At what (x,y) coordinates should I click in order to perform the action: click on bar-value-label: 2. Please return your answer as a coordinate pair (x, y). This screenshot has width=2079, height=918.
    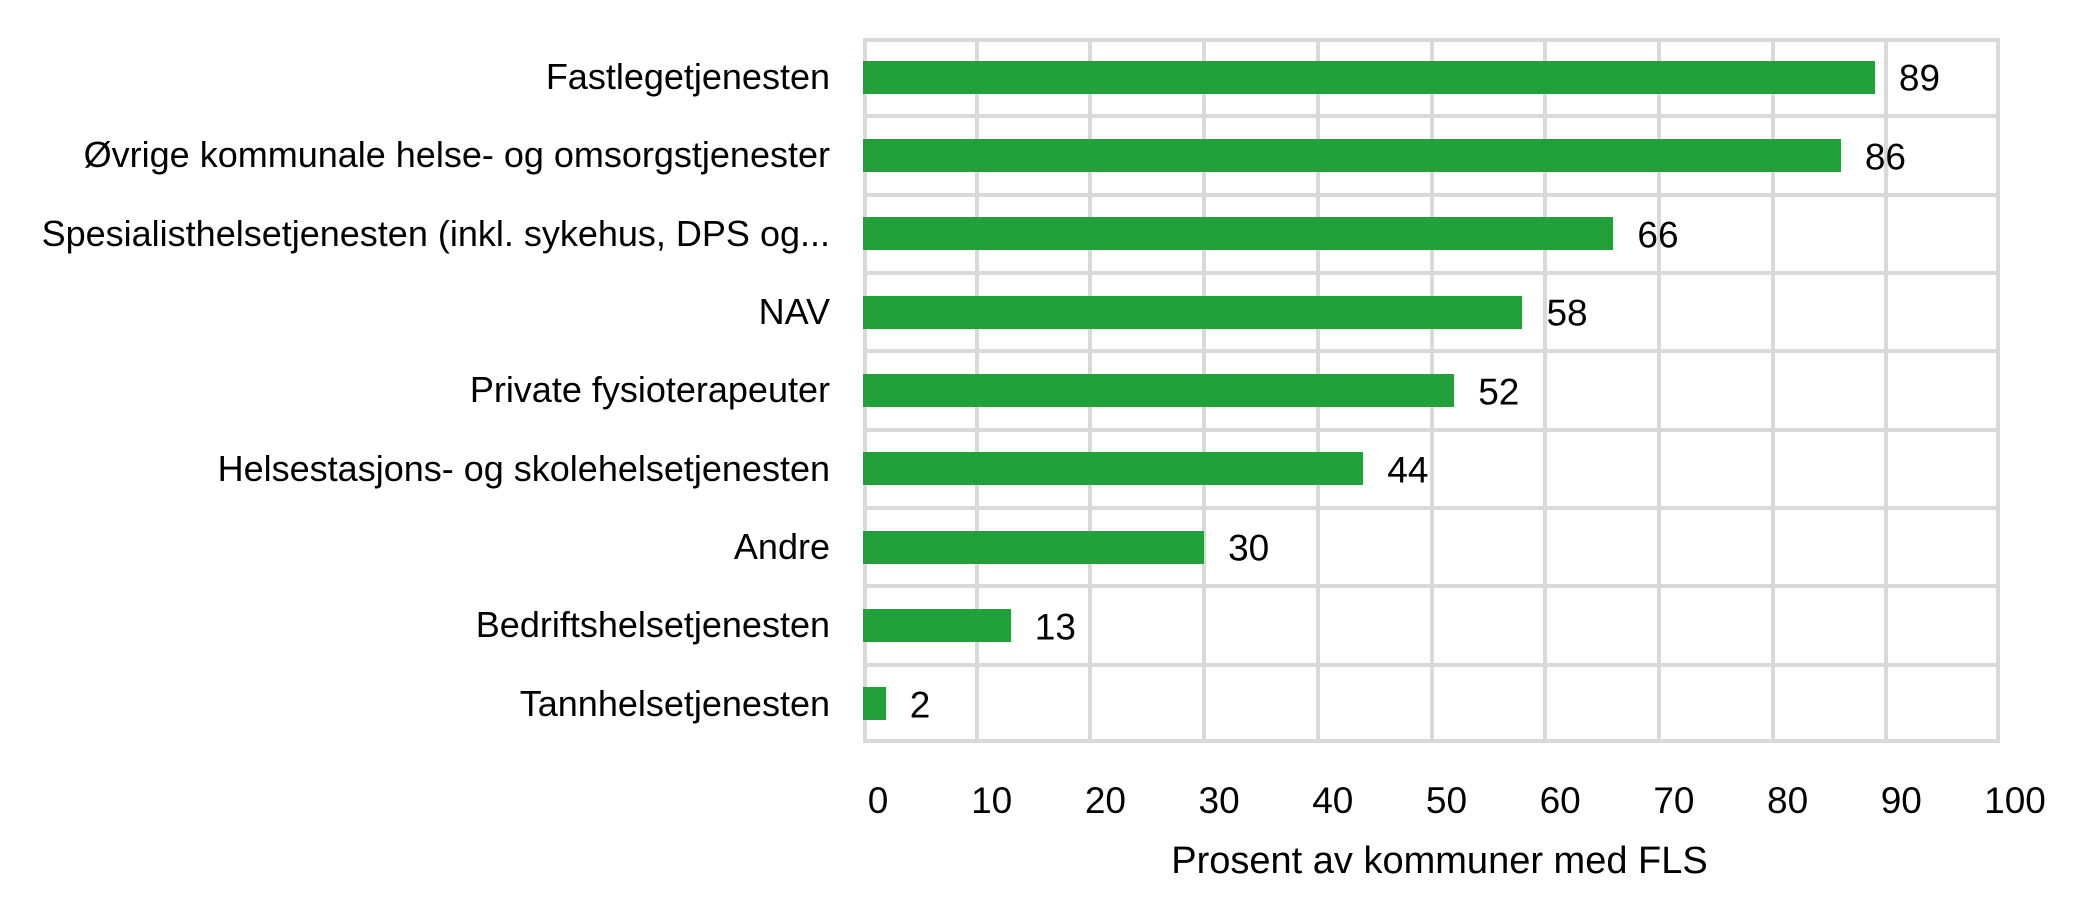
    Looking at the image, I should click on (920, 705).